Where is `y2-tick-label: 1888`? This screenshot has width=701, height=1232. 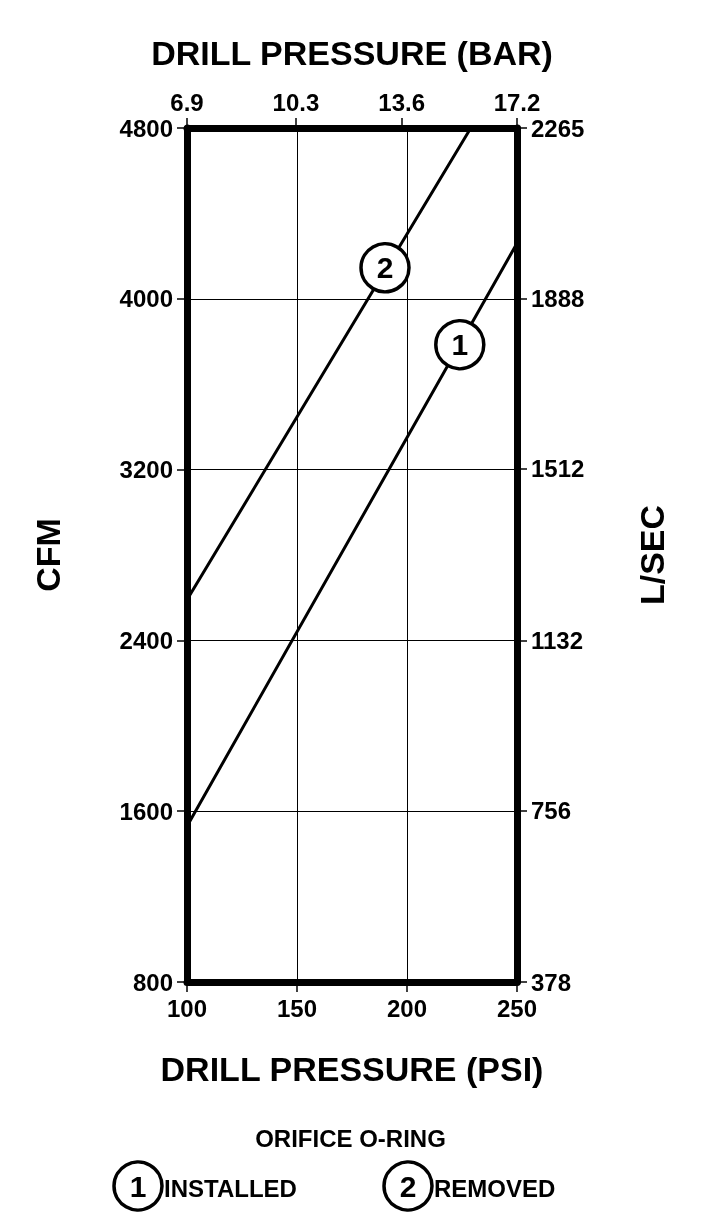
y2-tick-label: 1888 is located at coordinates (558, 299).